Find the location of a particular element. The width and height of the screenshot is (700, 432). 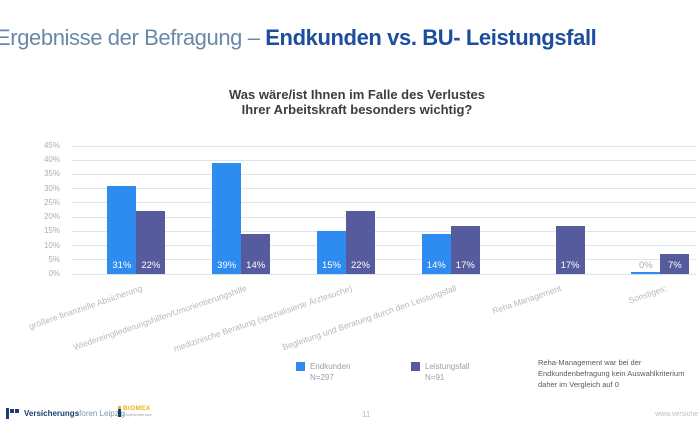

footer-url: www.versiche is located at coordinates (676, 414).